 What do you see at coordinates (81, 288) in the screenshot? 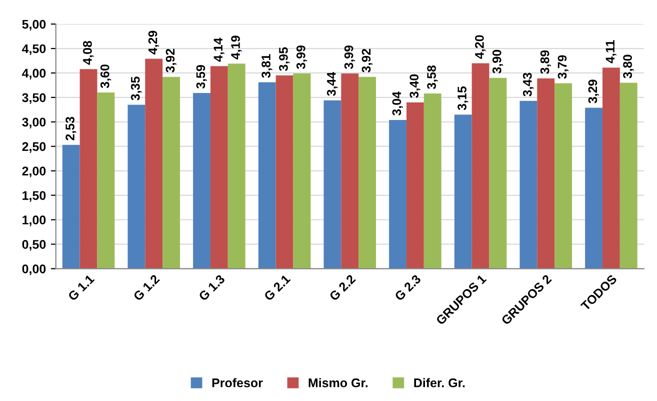
I see `x-tick-label: G 1.1` at bounding box center [81, 288].